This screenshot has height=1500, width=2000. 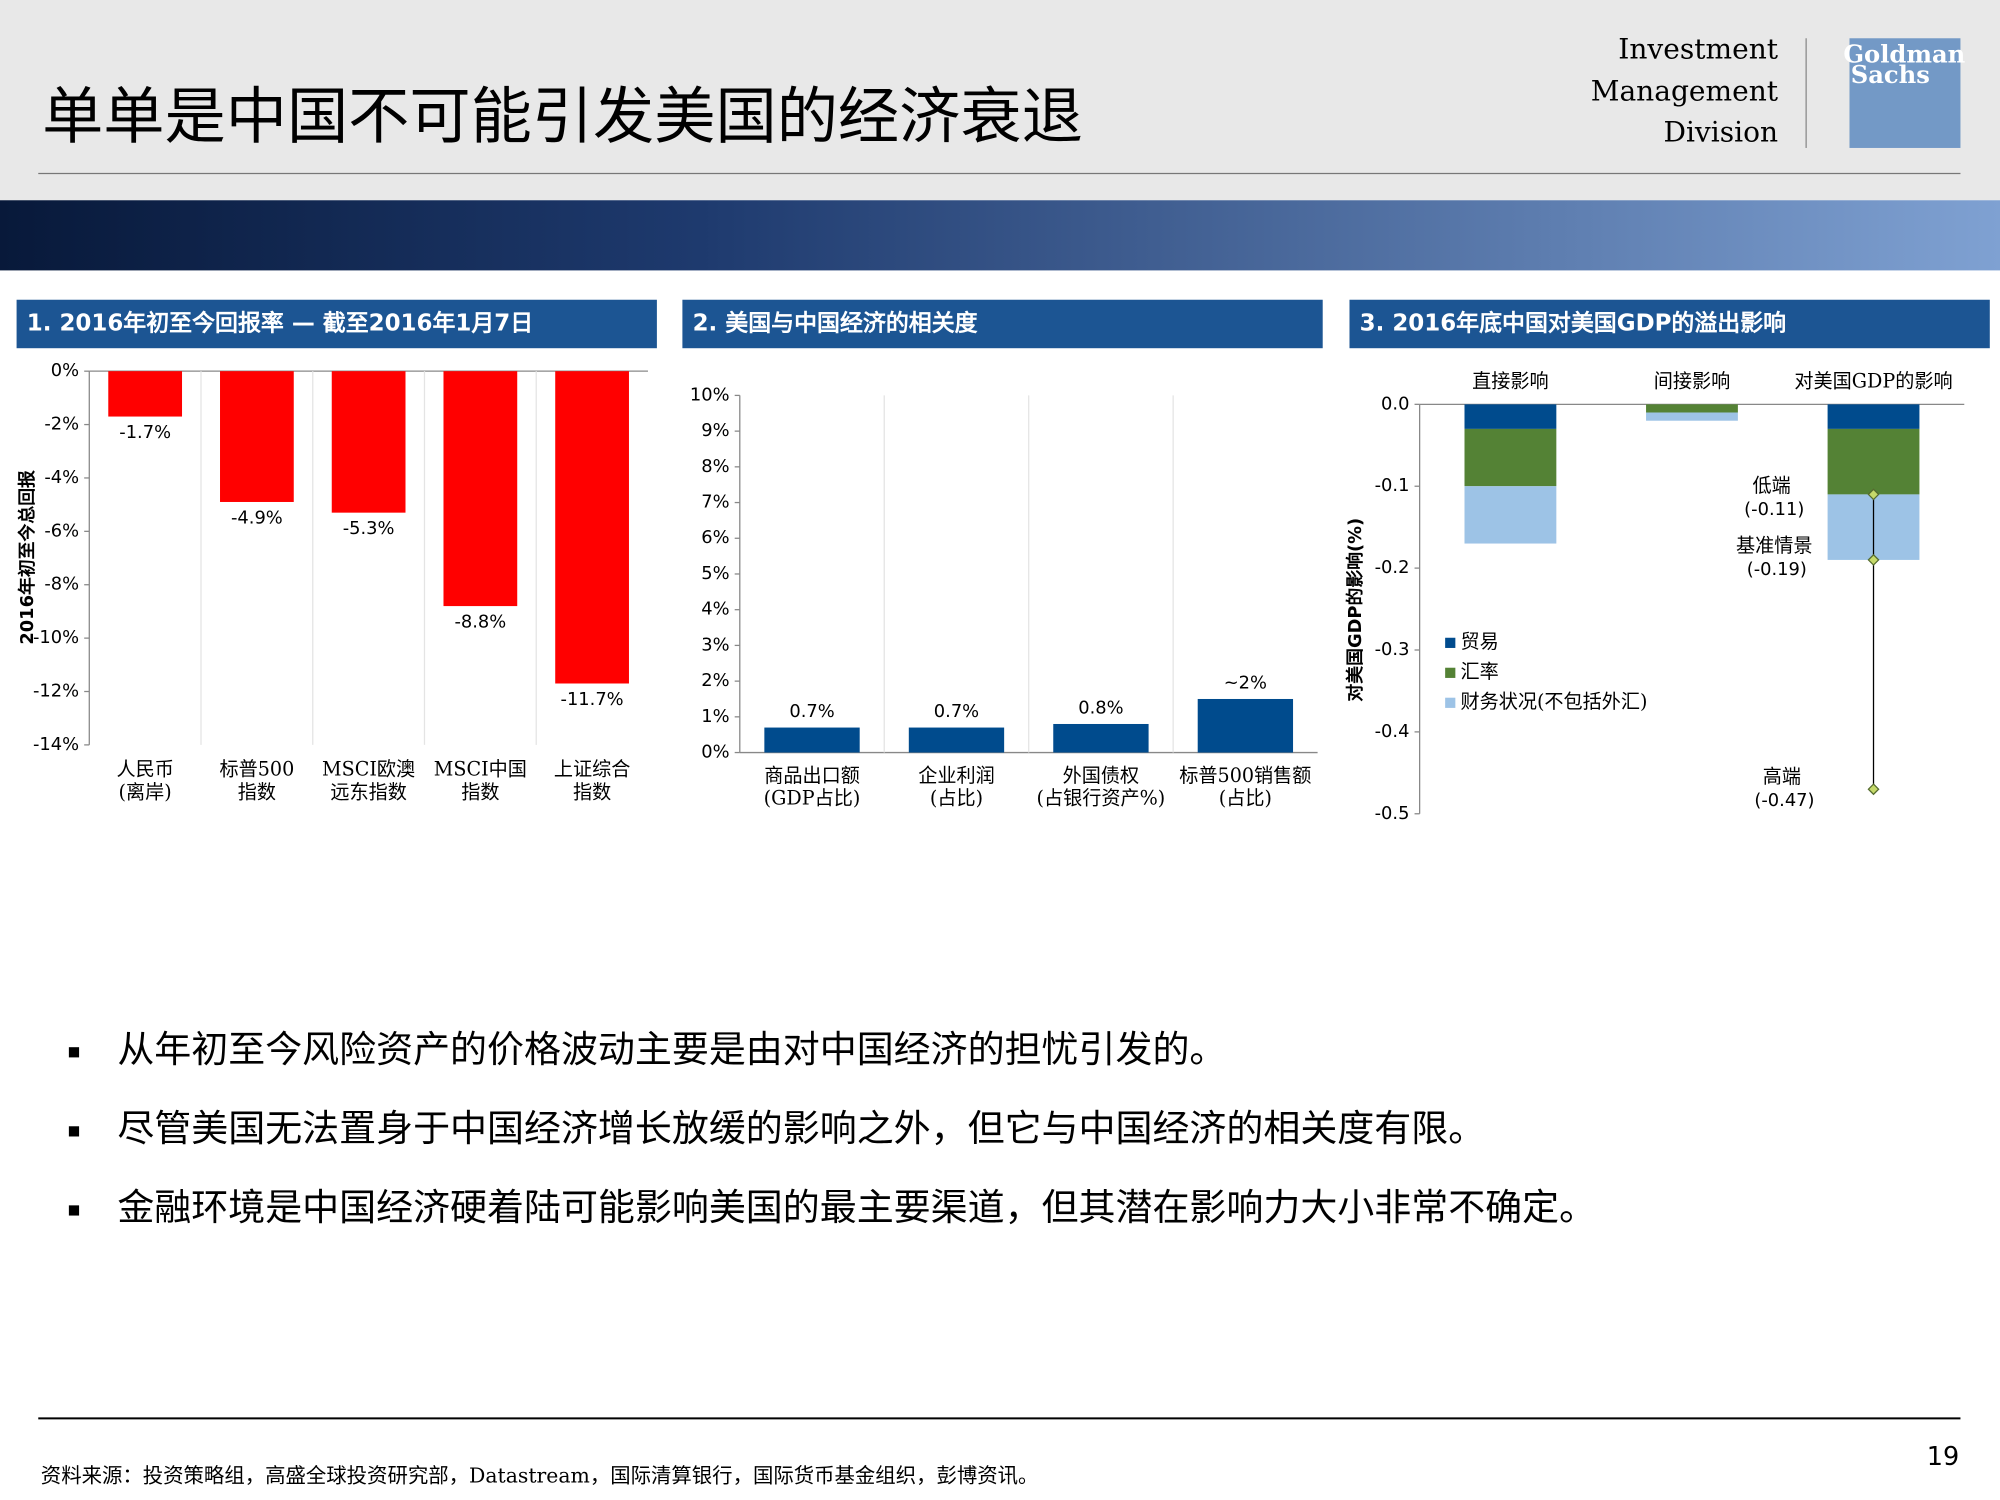 I want to click on division-text: Investment, so click(x=1698, y=49).